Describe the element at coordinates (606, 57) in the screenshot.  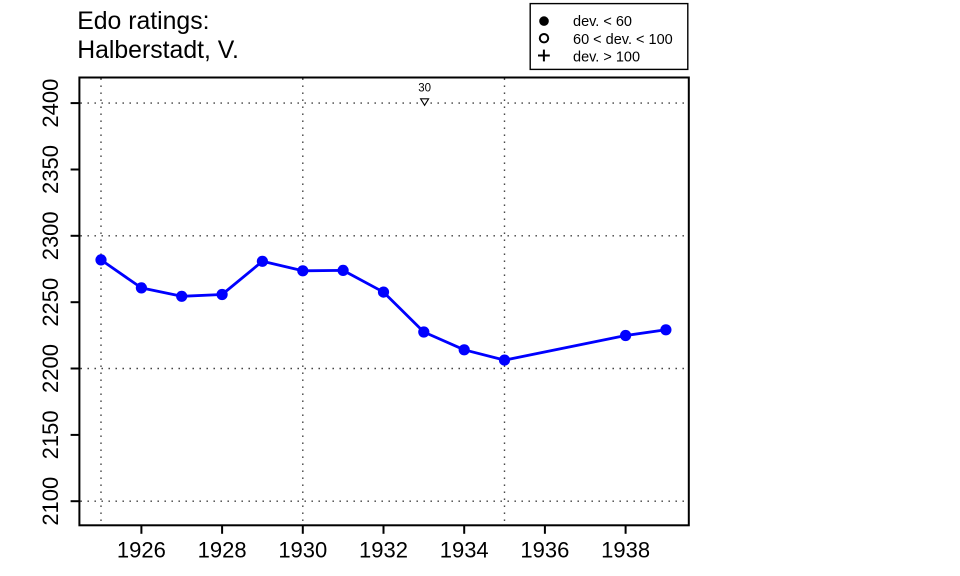
I see `svg-text: dev. > 100` at that location.